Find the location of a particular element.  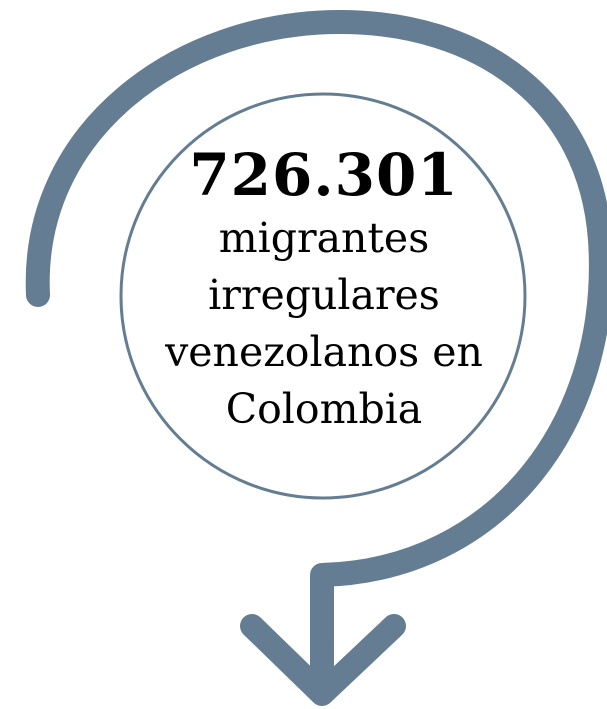

description-line-3: venezolanos en is located at coordinates (324, 352).